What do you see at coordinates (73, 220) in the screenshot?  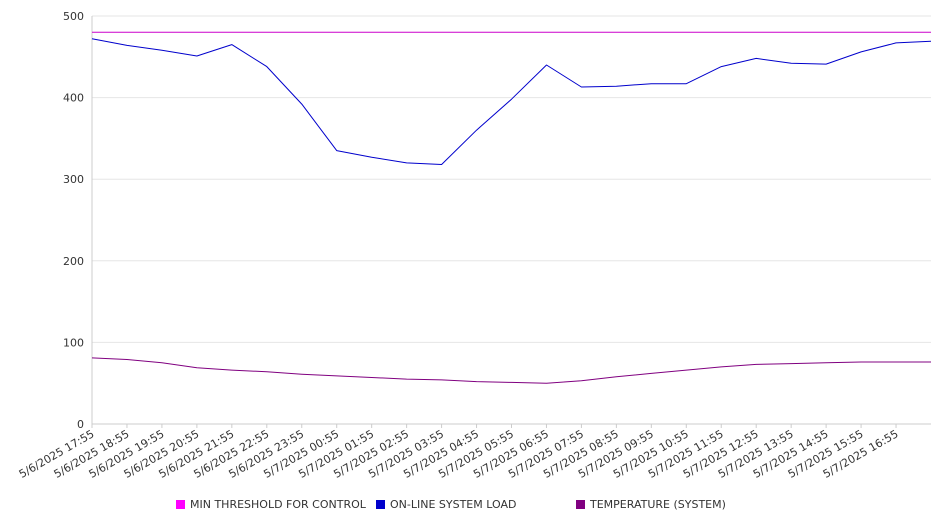 I see `y-tick-labels: 0 100 200 300 400 500` at bounding box center [73, 220].